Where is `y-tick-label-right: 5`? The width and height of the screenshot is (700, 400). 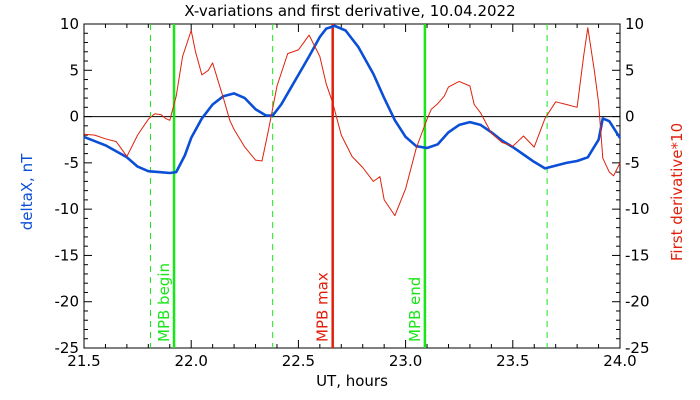 y-tick-label-right: 5 is located at coordinates (630, 70).